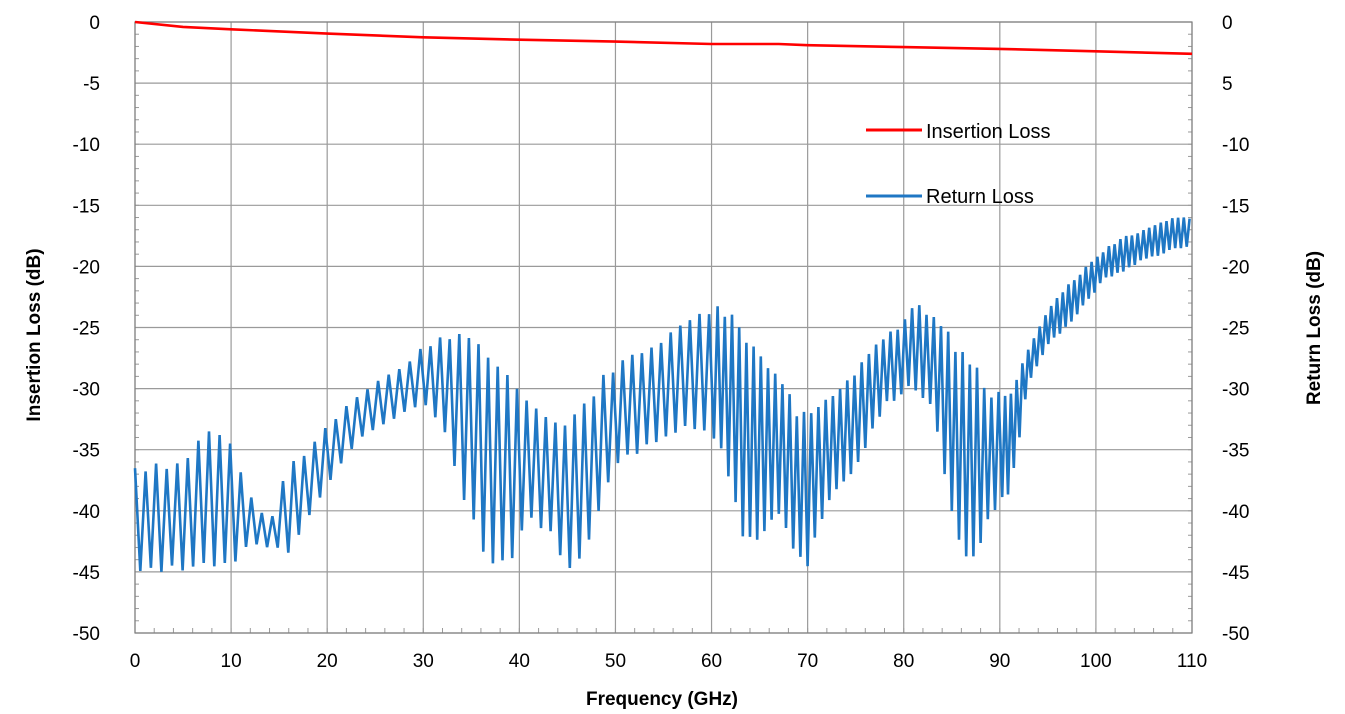 The height and width of the screenshot is (714, 1345). I want to click on series-line-insertion-loss, so click(663, 38).